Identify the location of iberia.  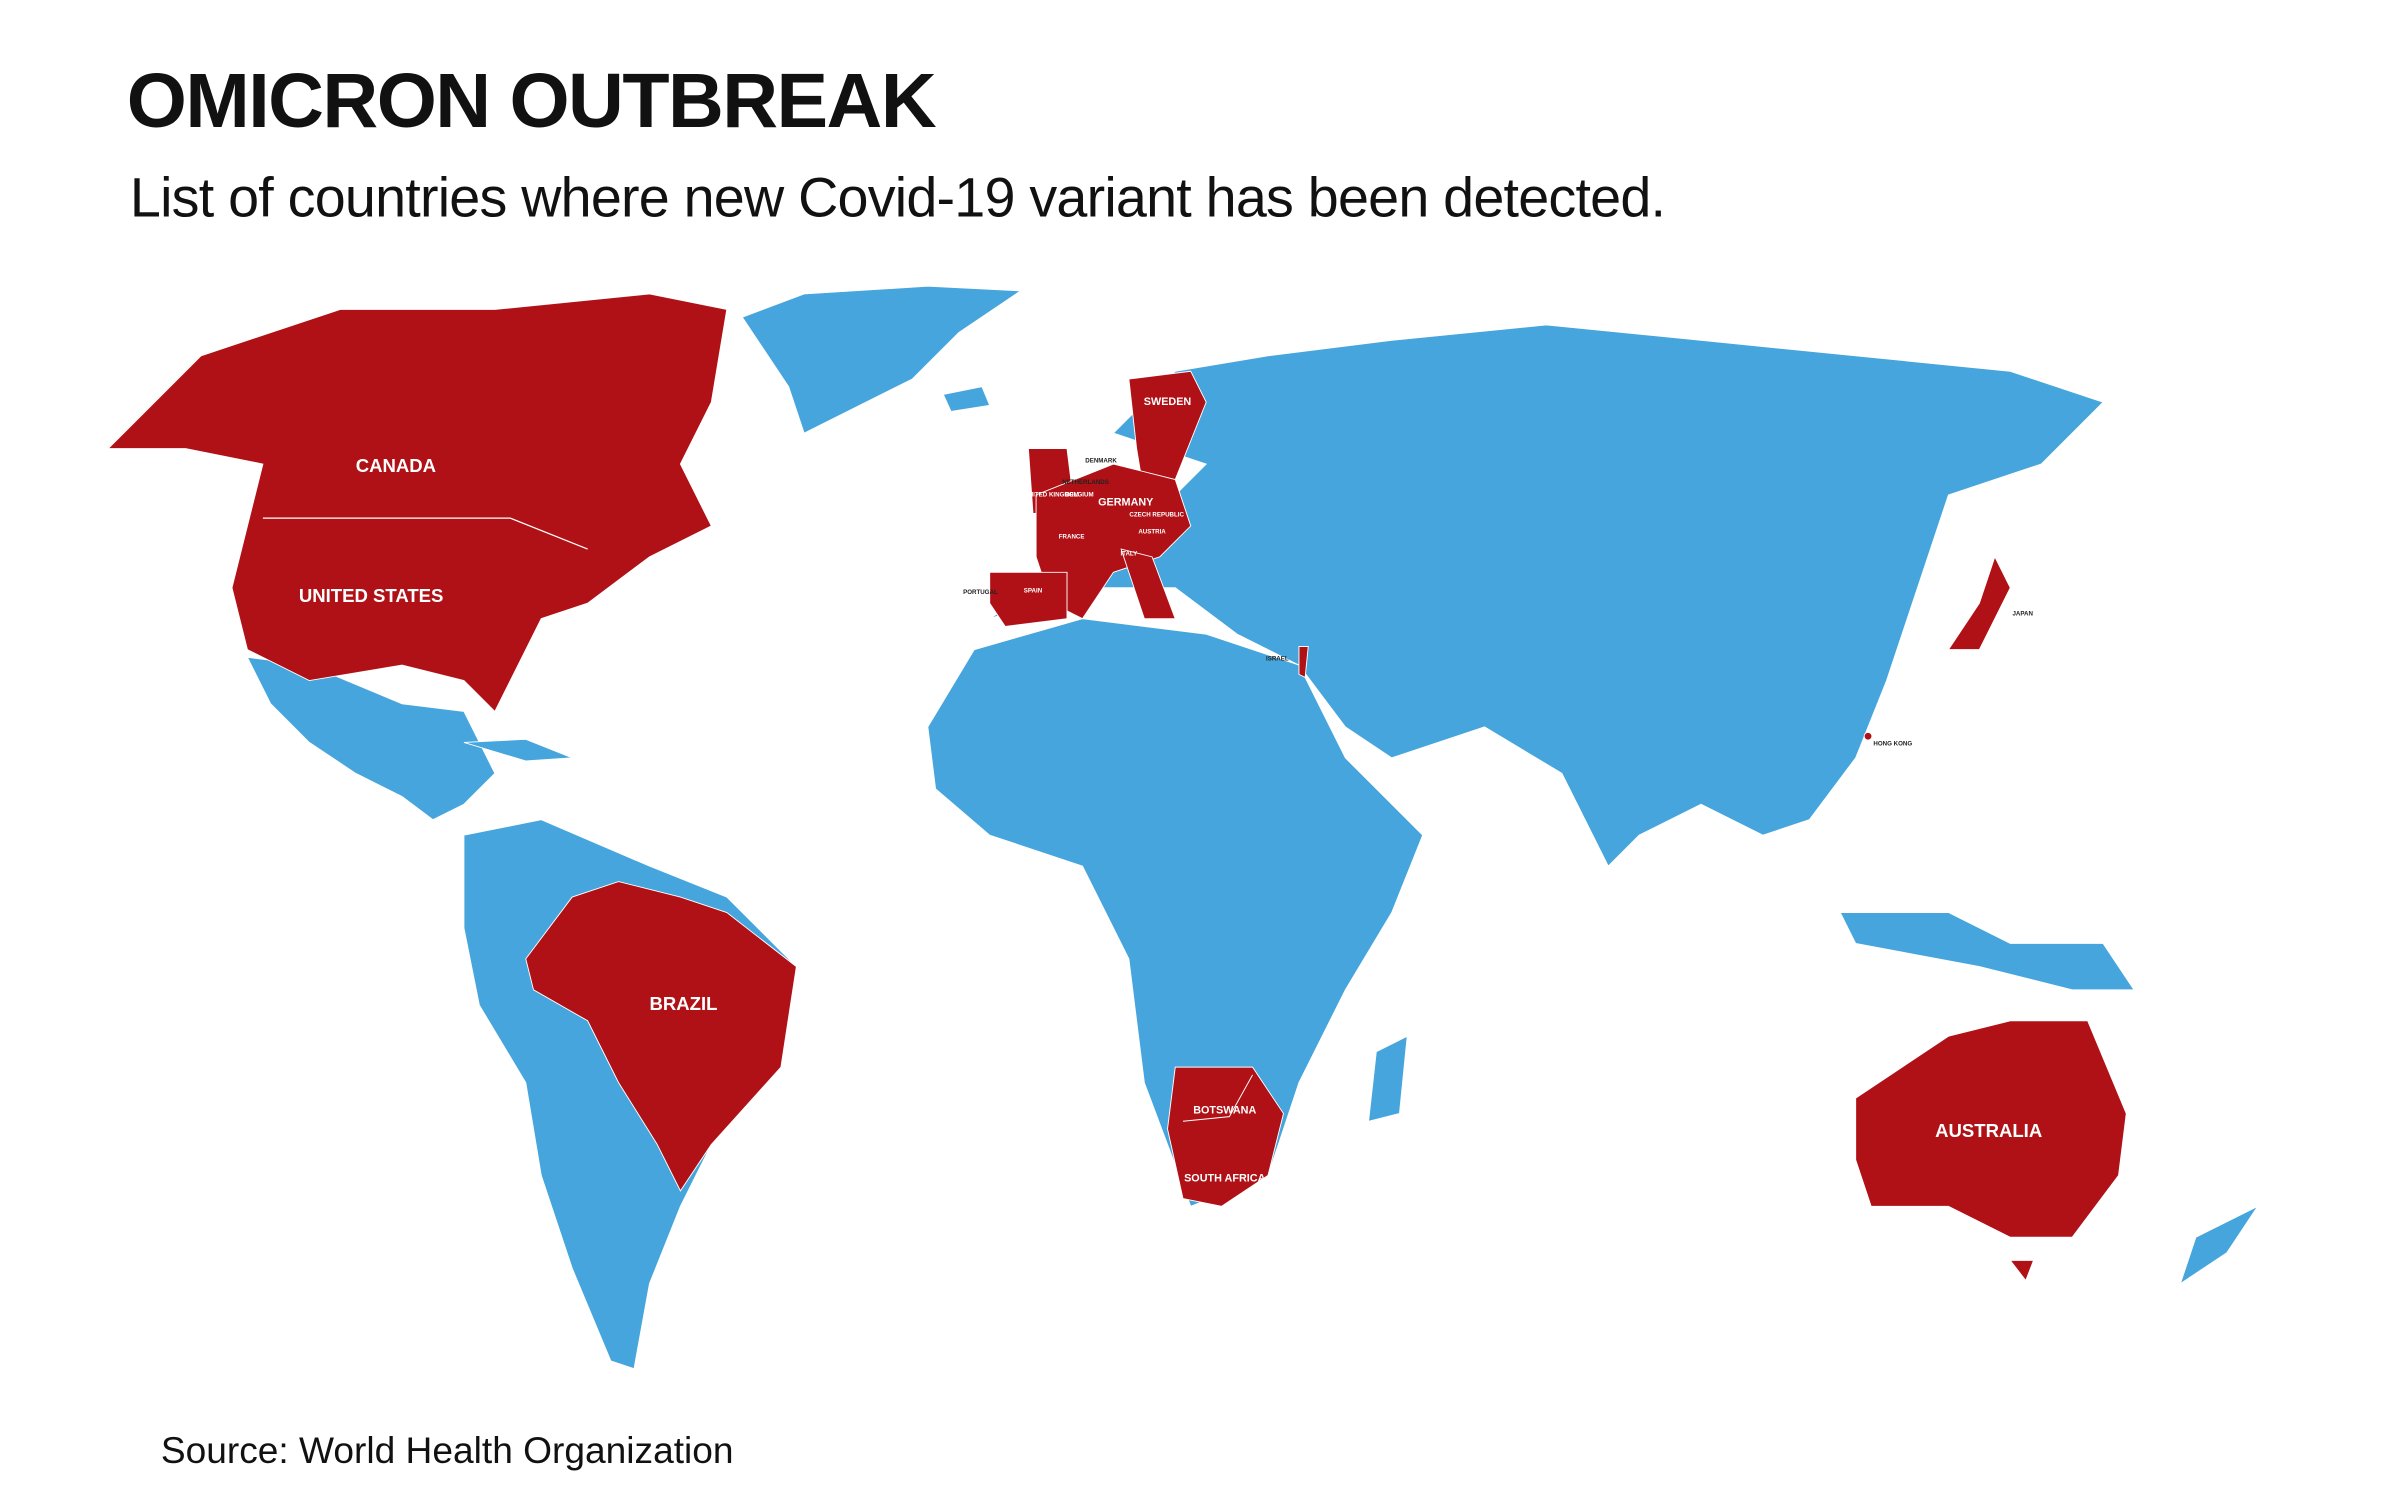
(1028, 599).